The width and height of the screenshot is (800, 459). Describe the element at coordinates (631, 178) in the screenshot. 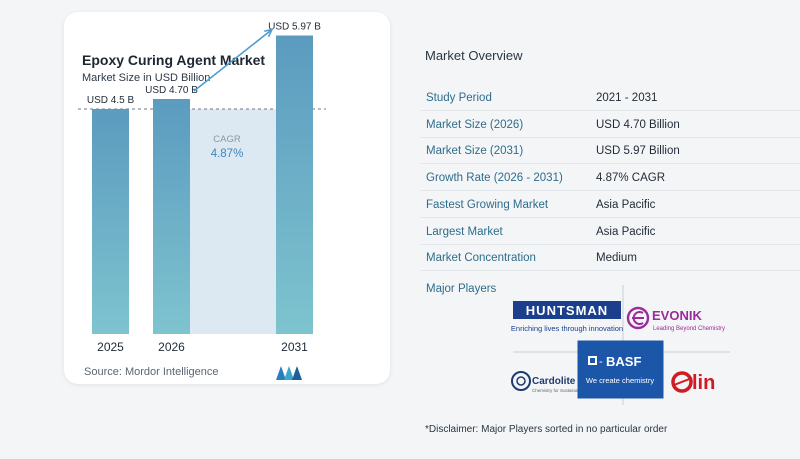

I see `overview-row-value: 4.87% CAGR` at that location.